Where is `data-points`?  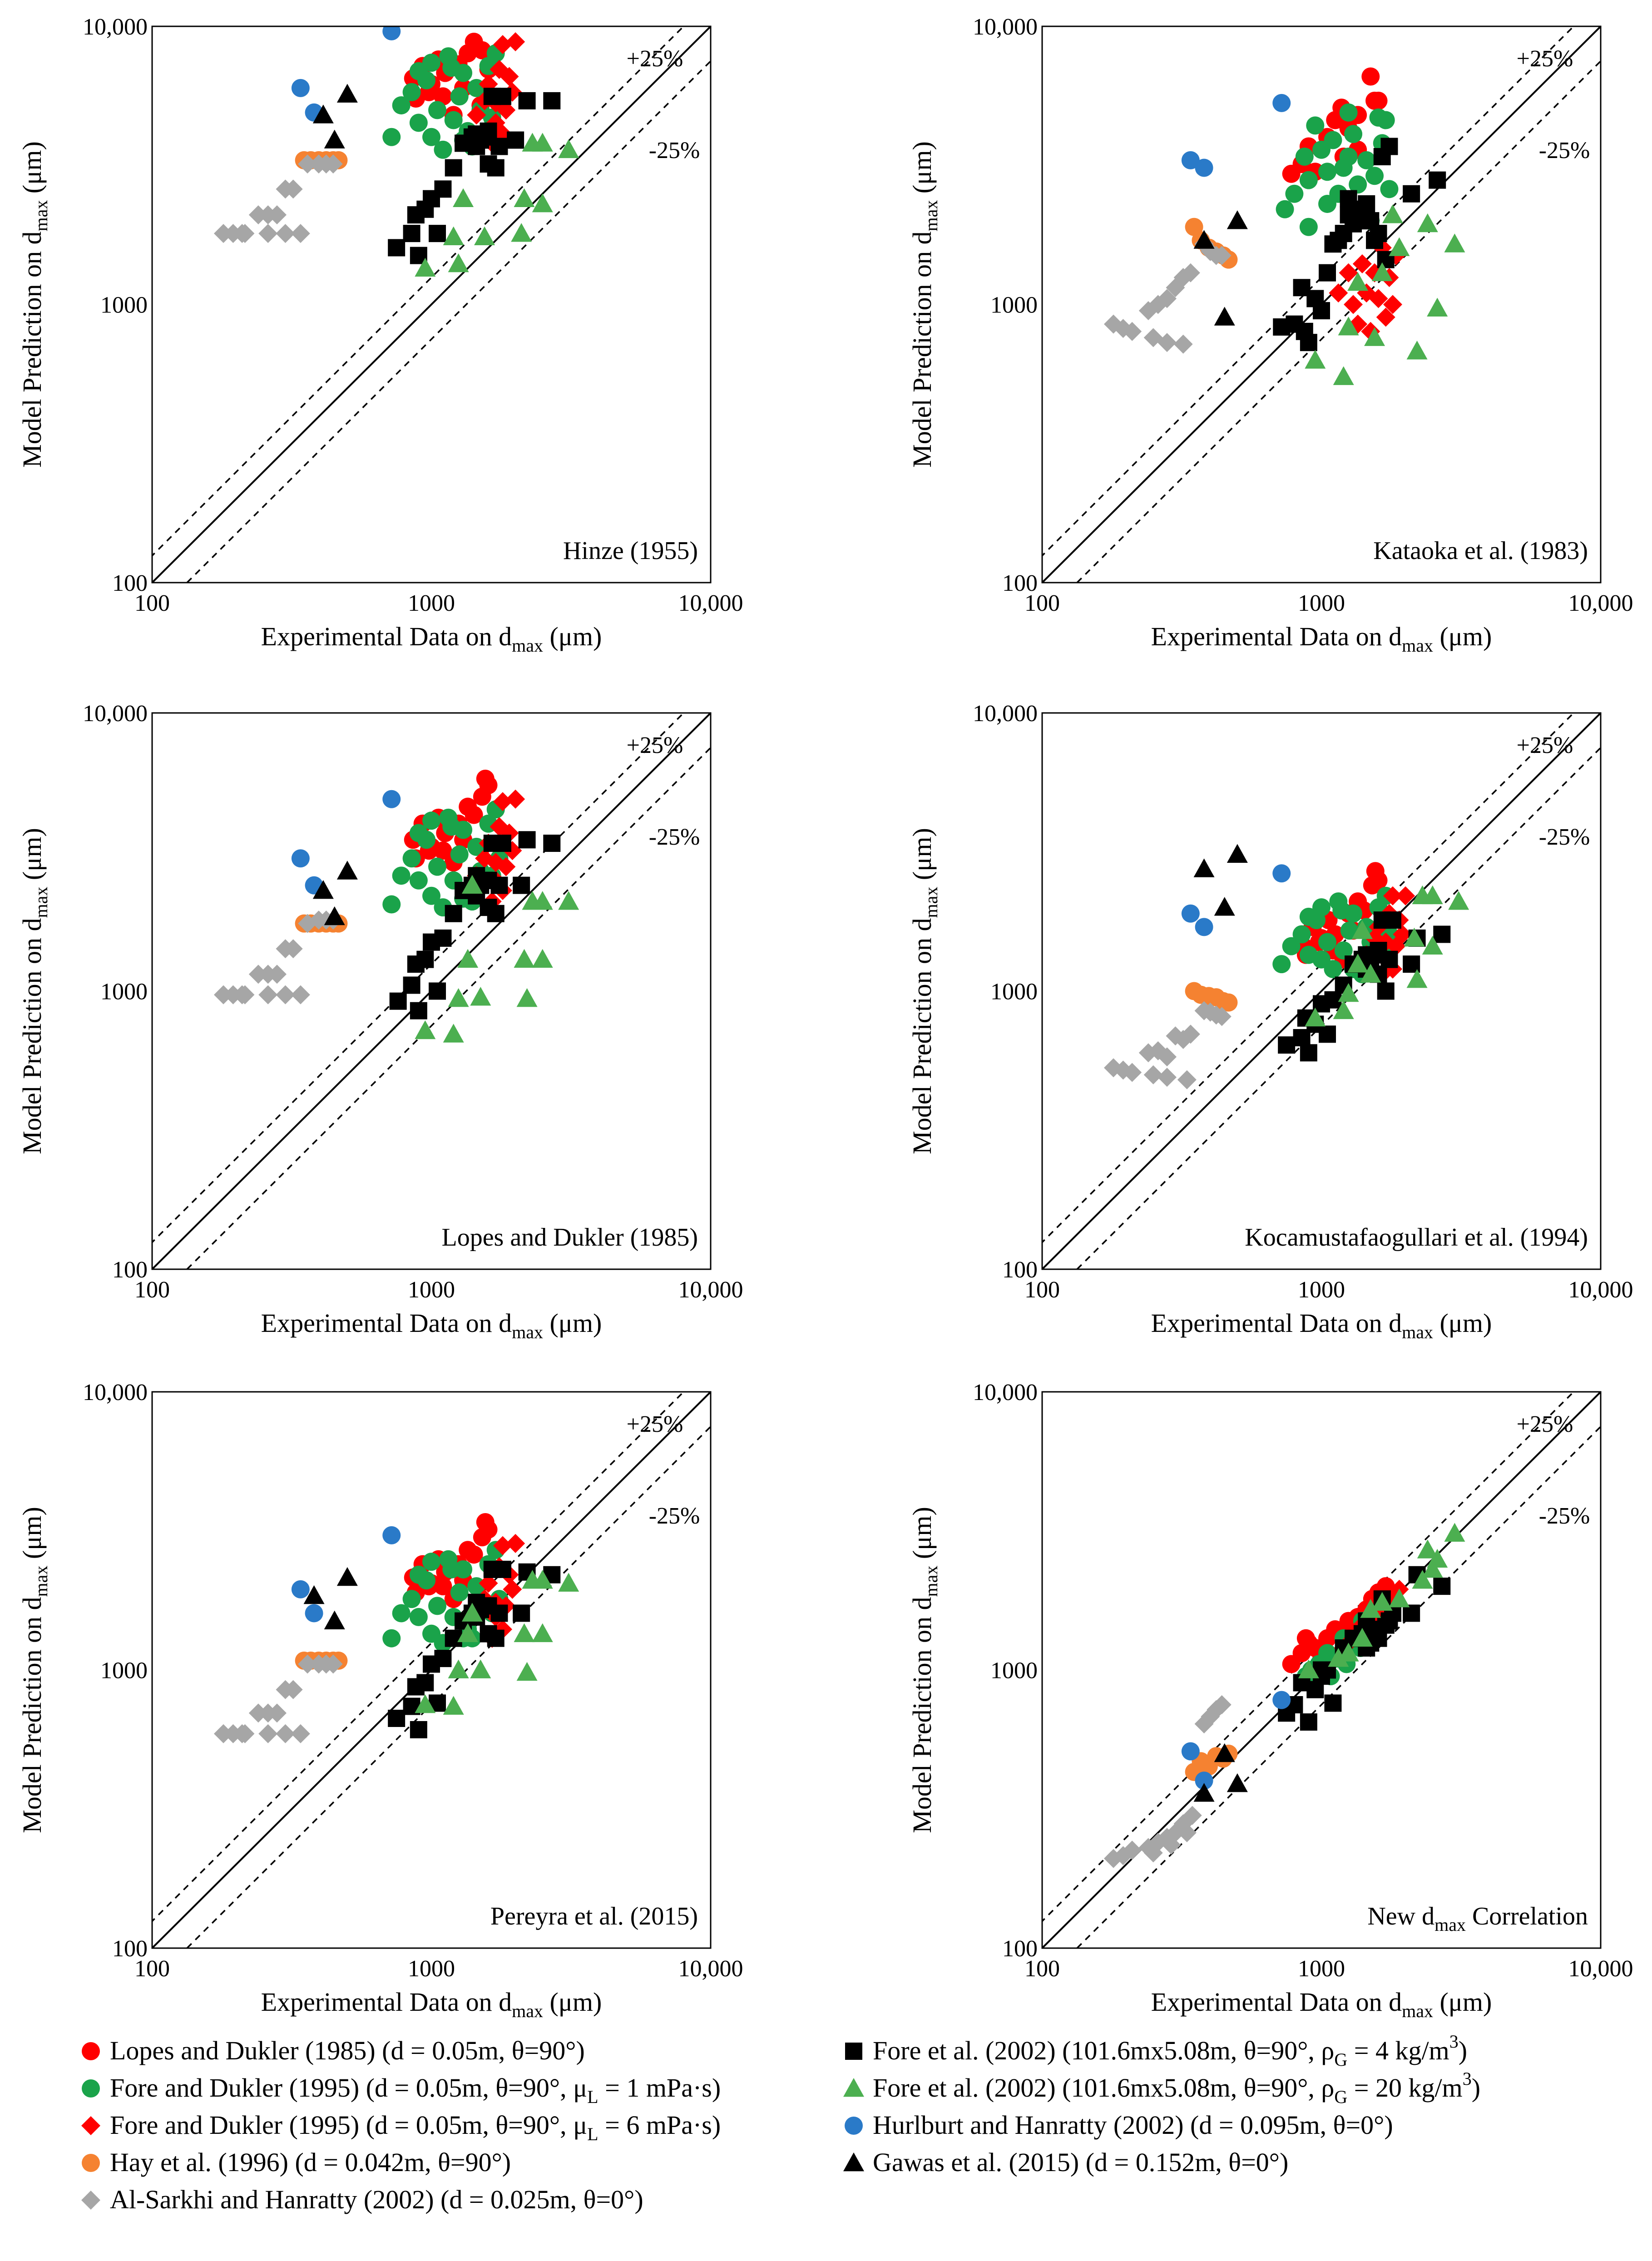 data-points is located at coordinates (396, 906).